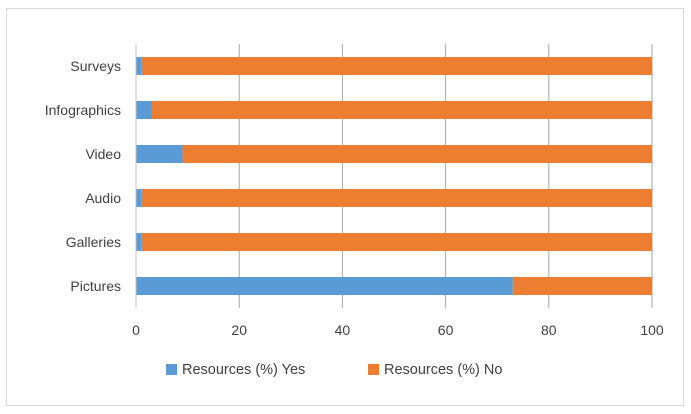 This screenshot has width=691, height=414. I want to click on x-tick-label: 100, so click(652, 330).